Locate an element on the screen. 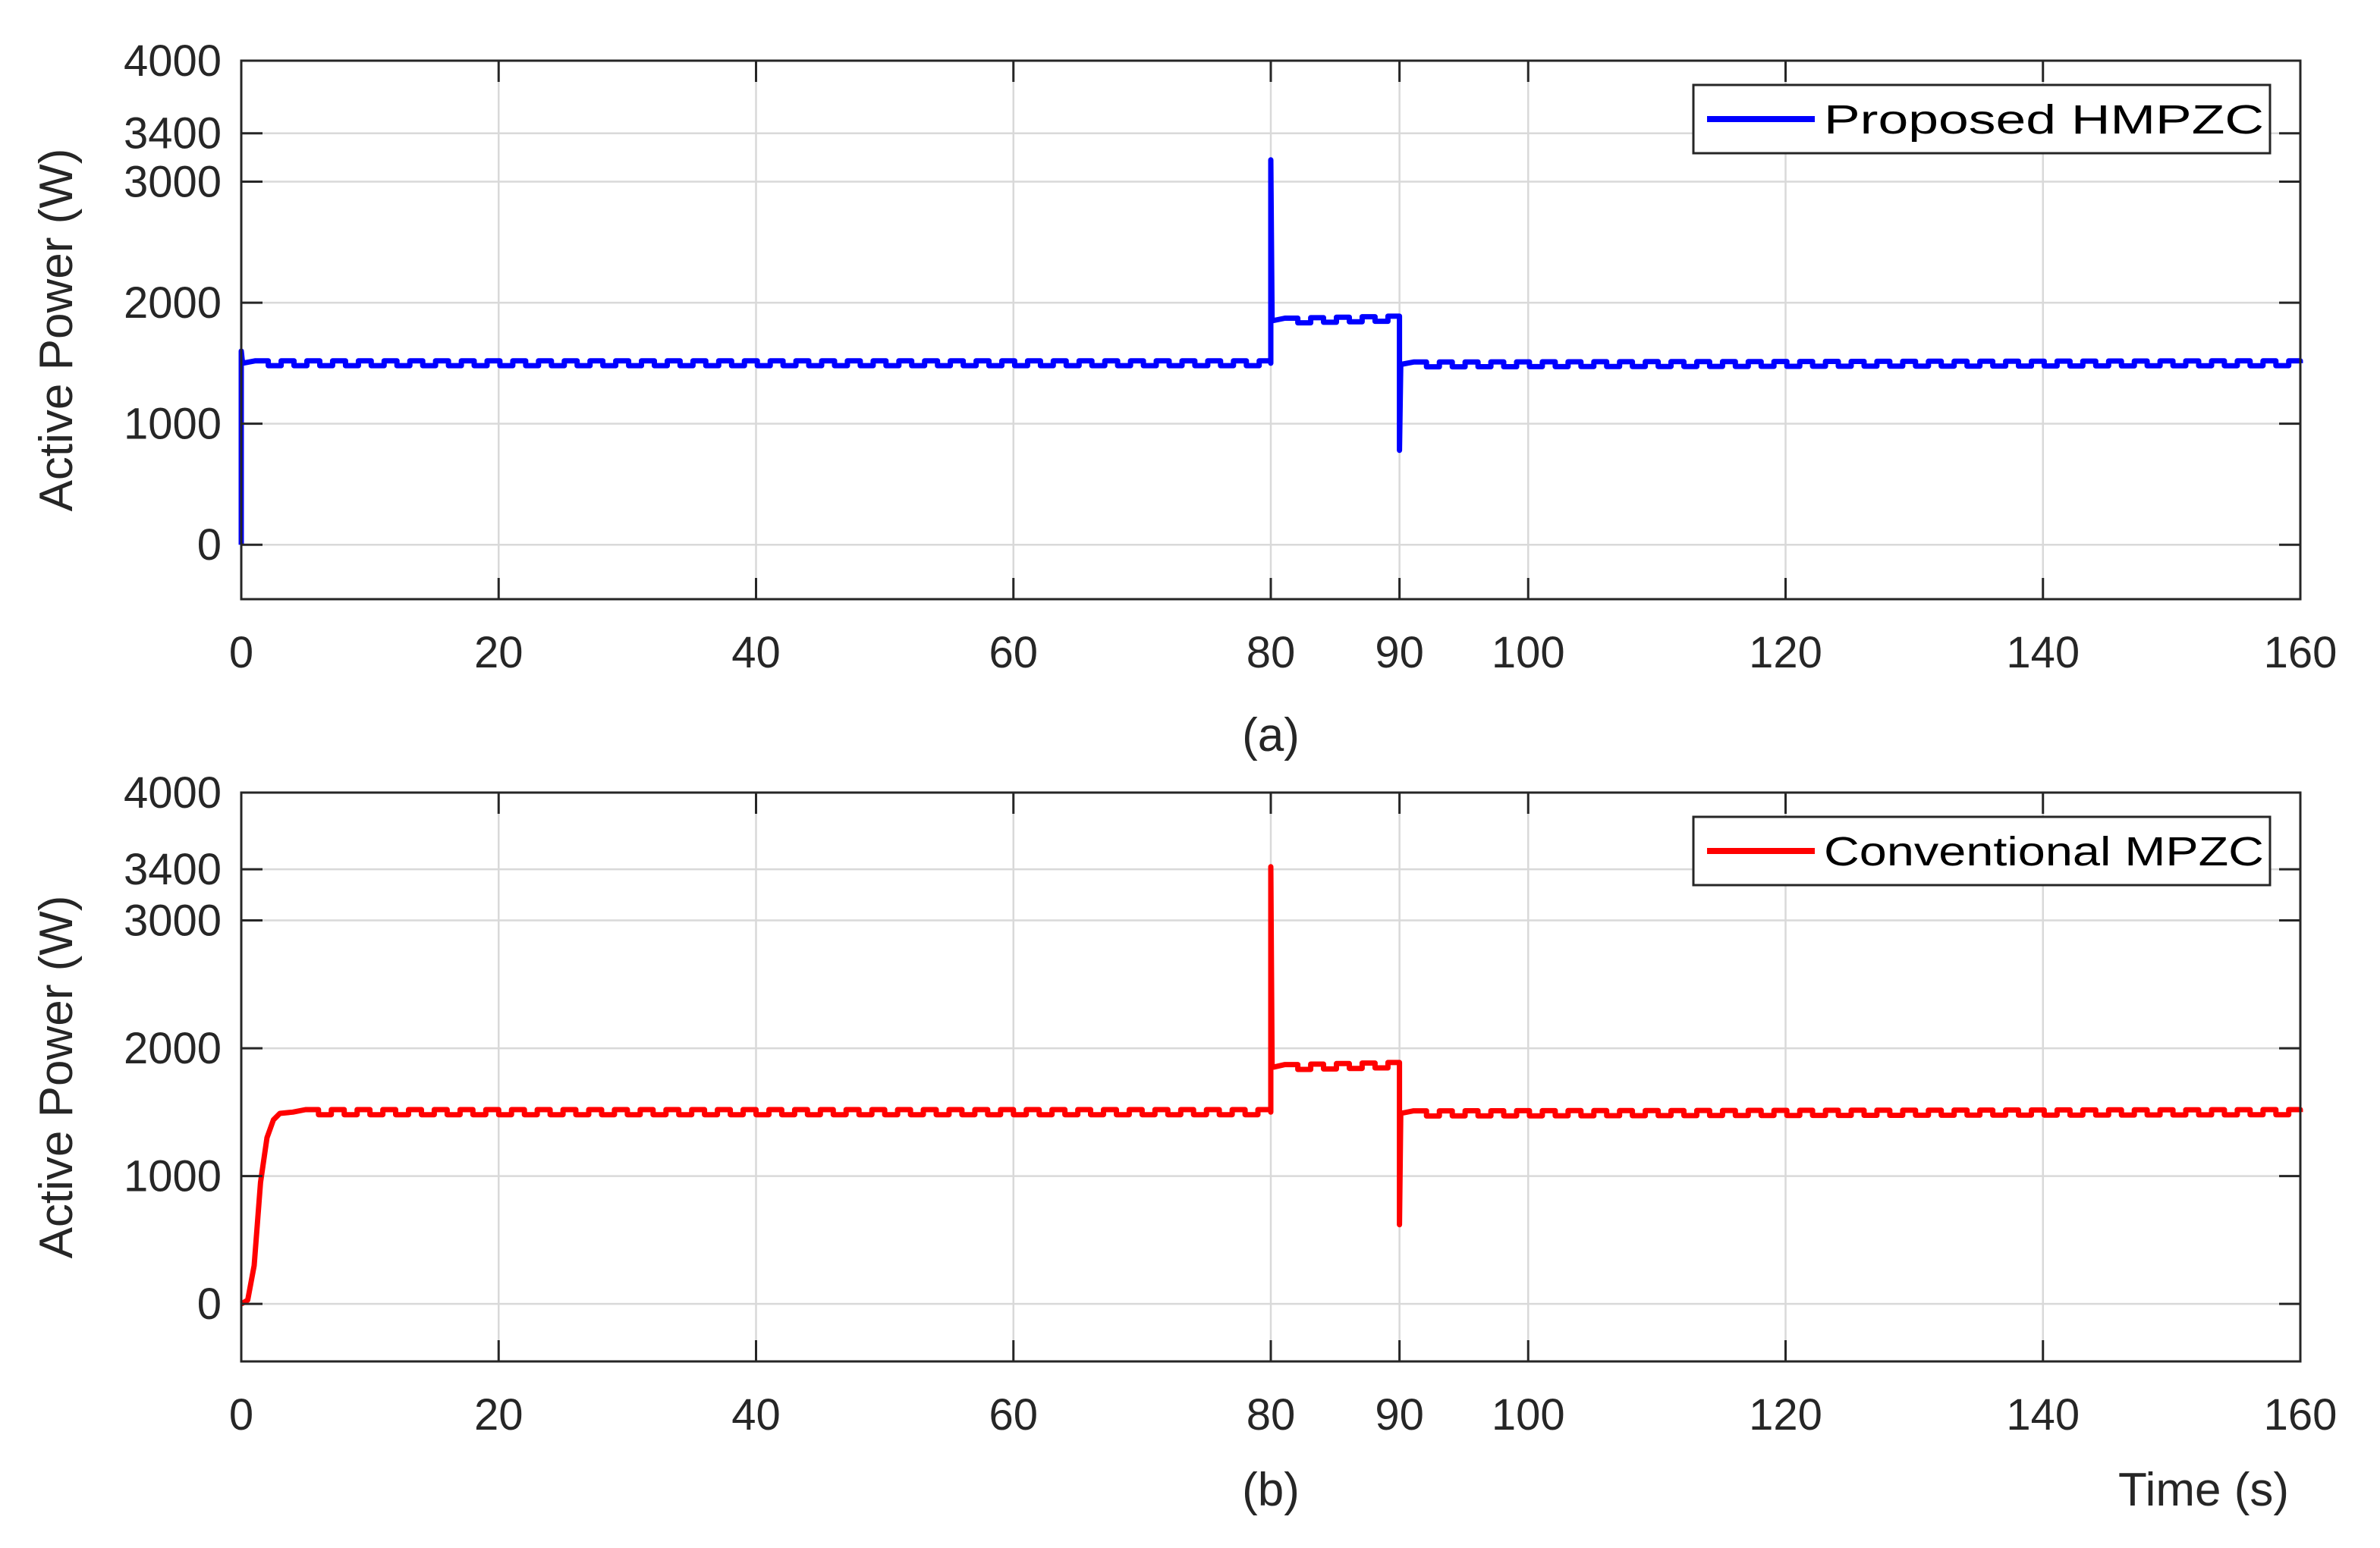  x-axis-label: Time (s) is located at coordinates (2203, 1490).